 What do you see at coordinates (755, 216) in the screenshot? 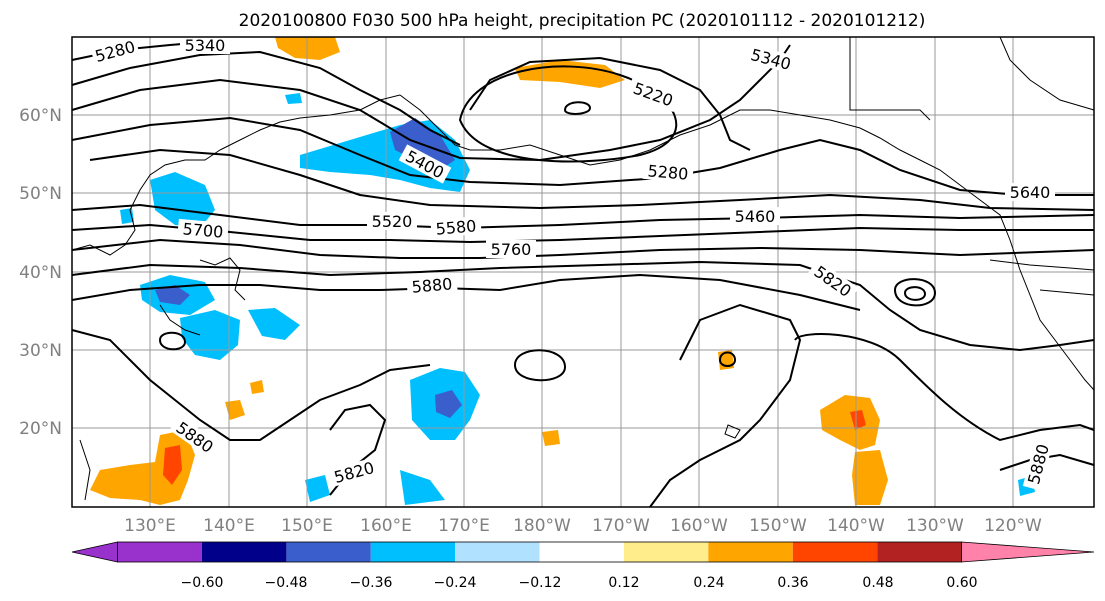
I see `contour-label: 5460` at bounding box center [755, 216].